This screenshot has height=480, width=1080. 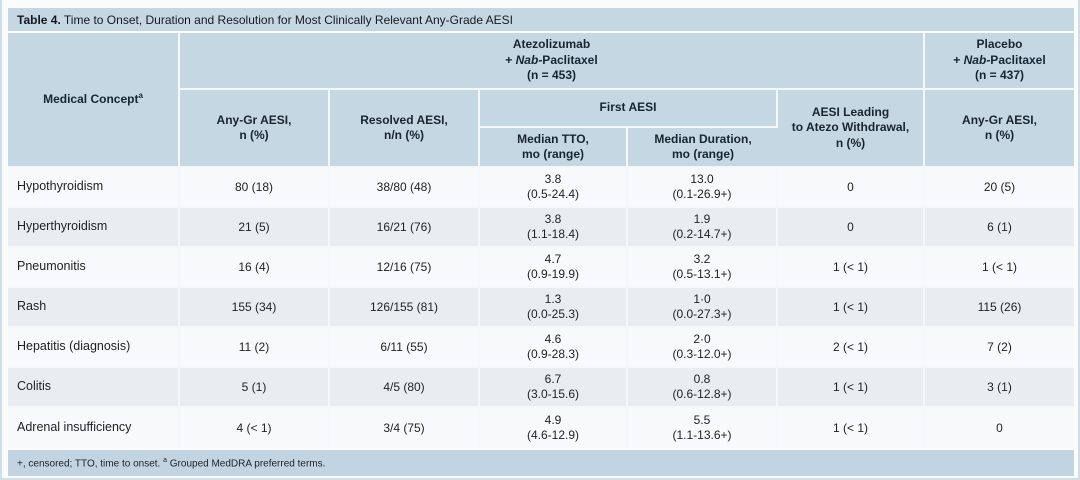 I want to click on table-cell: 1.9 (0.2-14.7+), so click(x=703, y=228).